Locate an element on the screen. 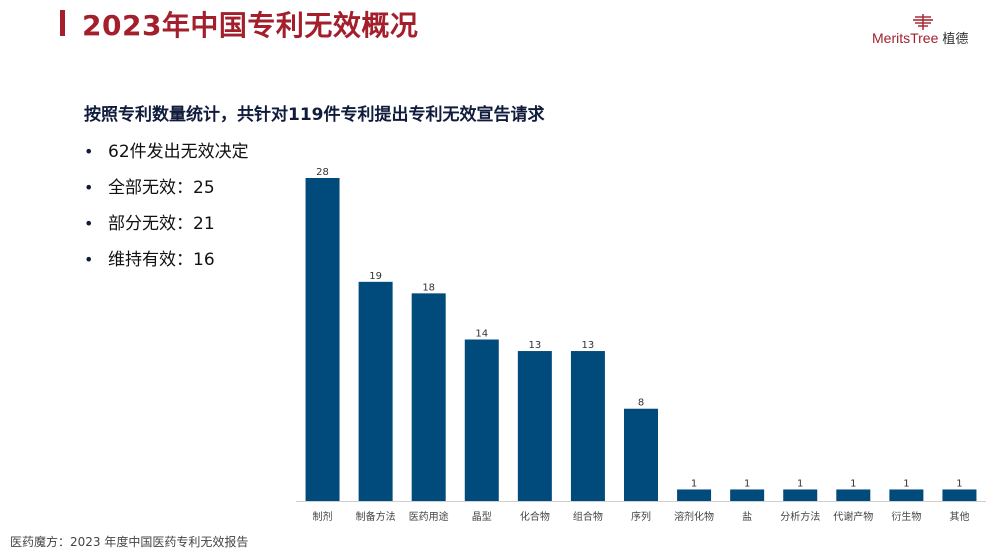 This screenshot has height=553, width=990. logo: MeritsTree 植德 is located at coordinates (927, 30).